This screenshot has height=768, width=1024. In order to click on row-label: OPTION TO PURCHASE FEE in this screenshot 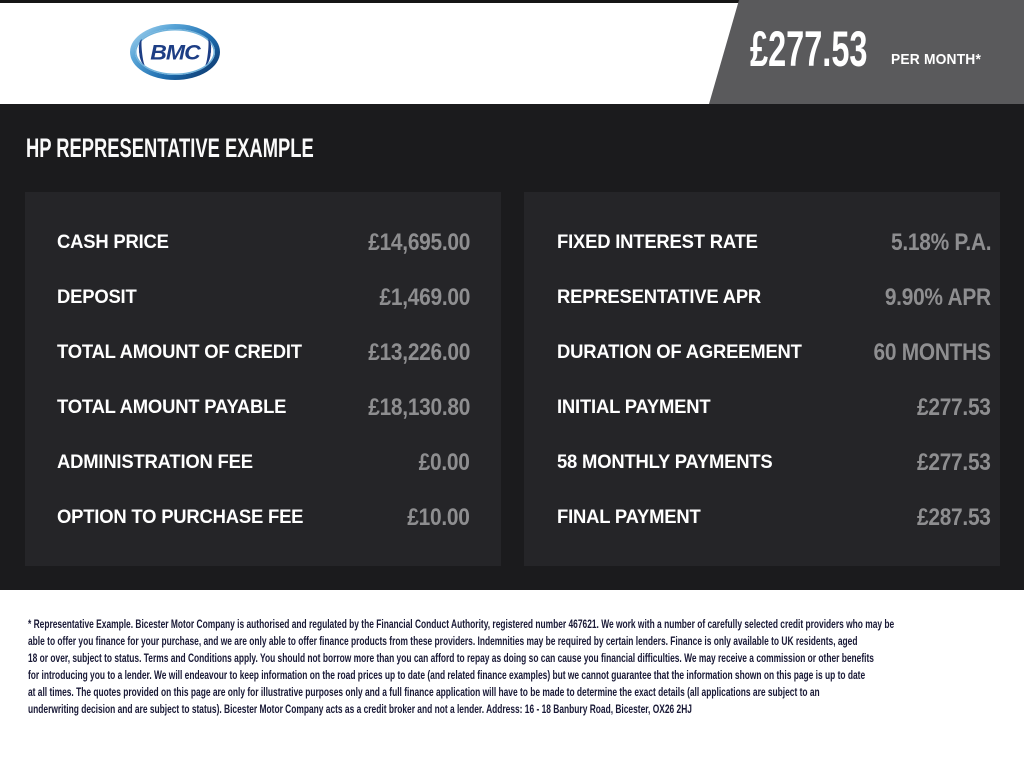, I will do `click(180, 517)`.